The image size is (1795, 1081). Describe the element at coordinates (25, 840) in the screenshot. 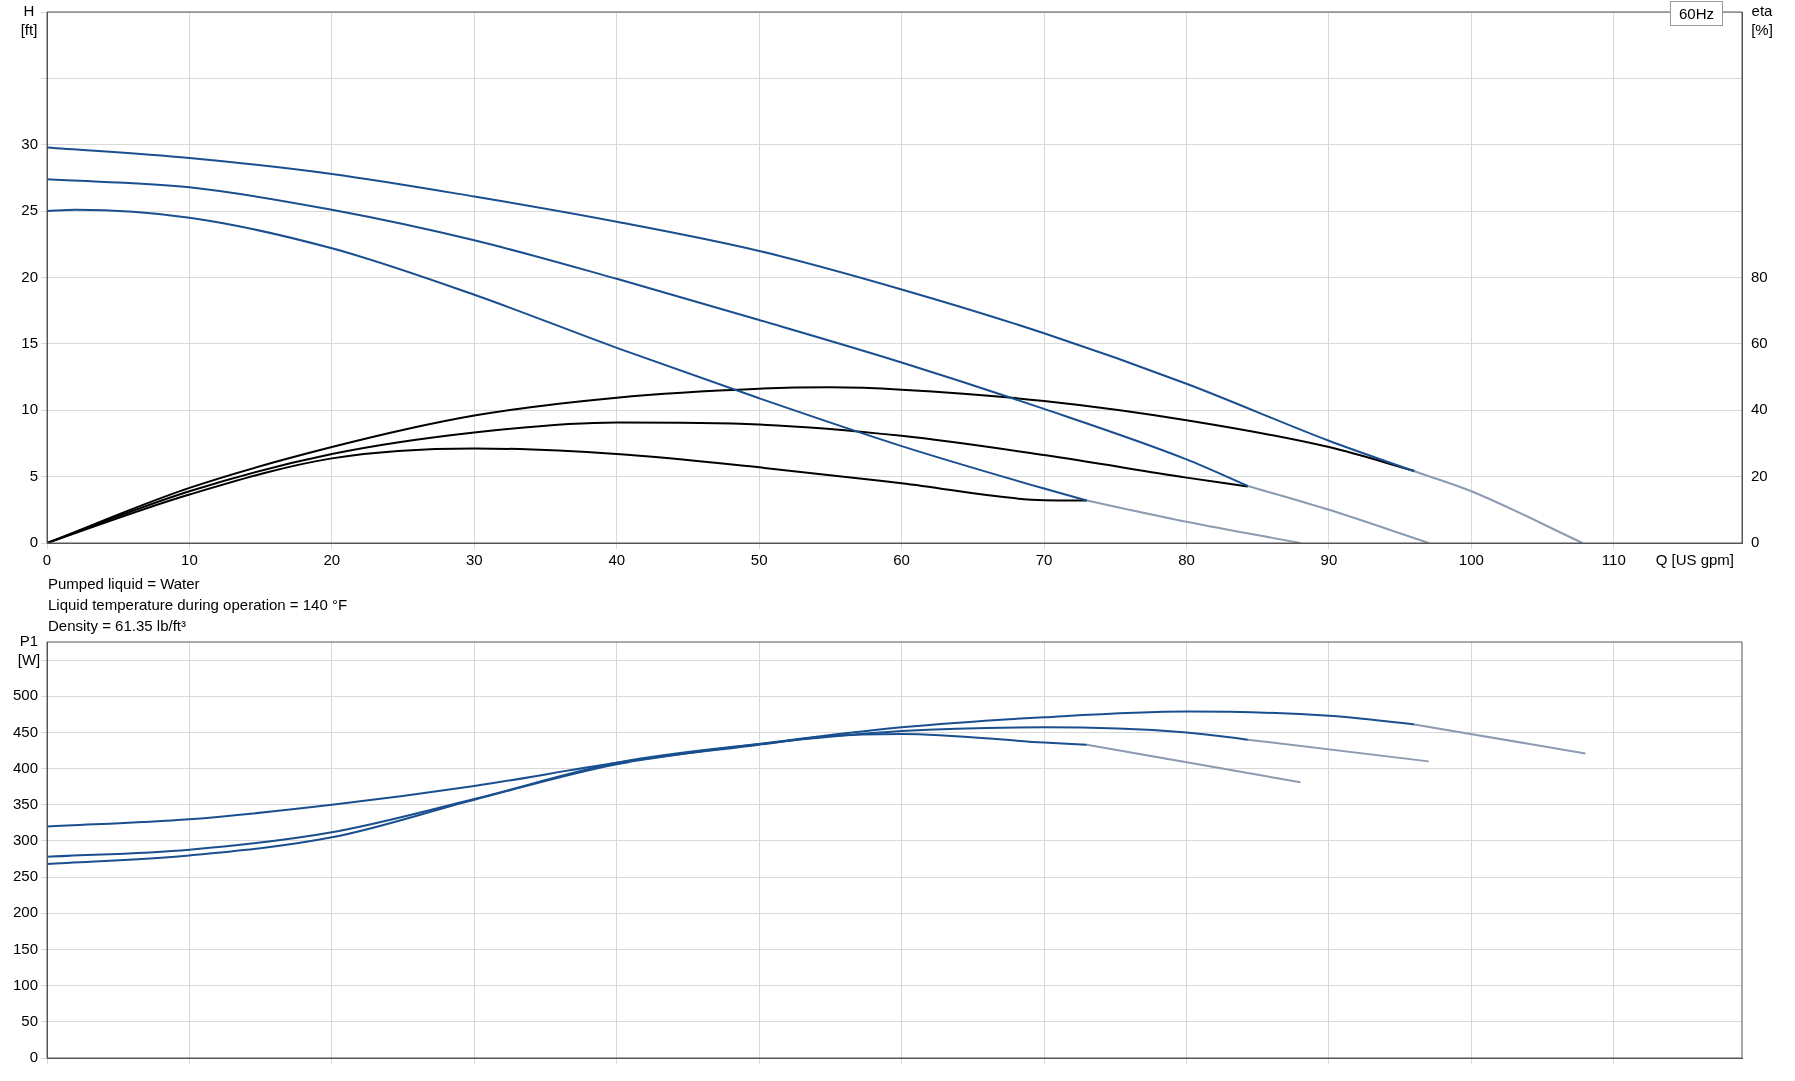

I see `y-tick-label: 300` at that location.